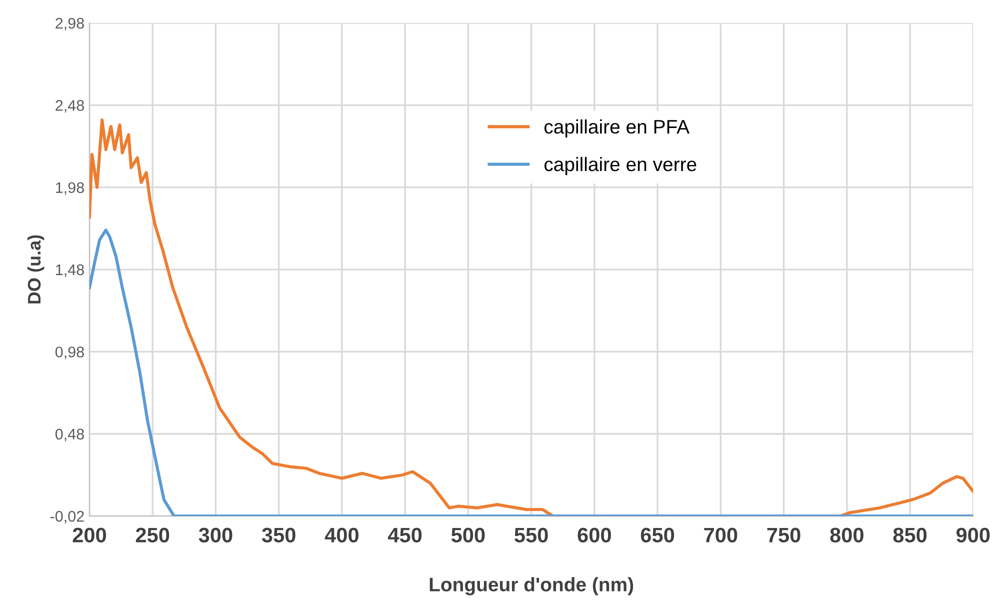 This screenshot has height=605, width=994. What do you see at coordinates (153, 535) in the screenshot?
I see `x-tick-label: 250` at bounding box center [153, 535].